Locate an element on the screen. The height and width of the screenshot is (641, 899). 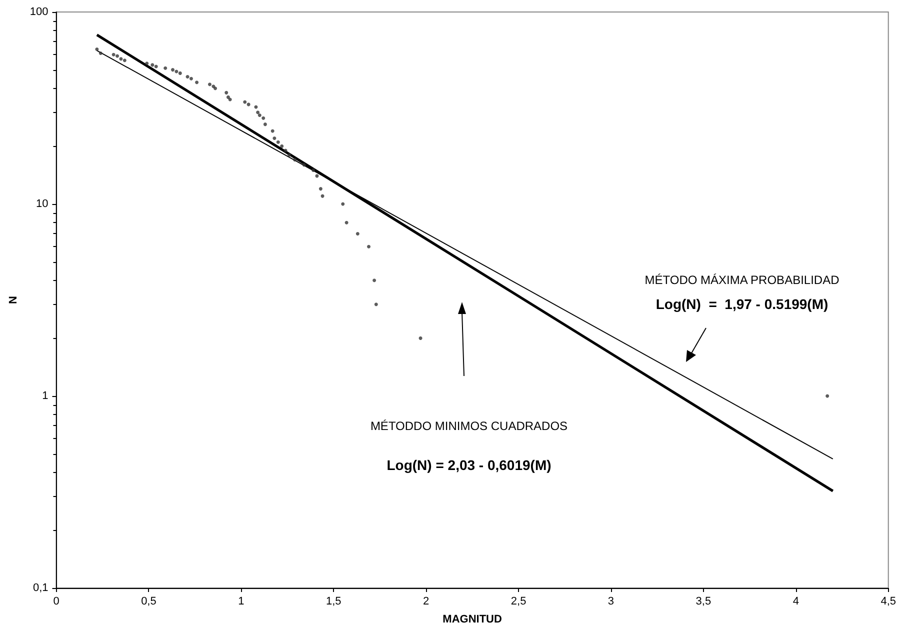
x-tick-label: 2 is located at coordinates (426, 602).